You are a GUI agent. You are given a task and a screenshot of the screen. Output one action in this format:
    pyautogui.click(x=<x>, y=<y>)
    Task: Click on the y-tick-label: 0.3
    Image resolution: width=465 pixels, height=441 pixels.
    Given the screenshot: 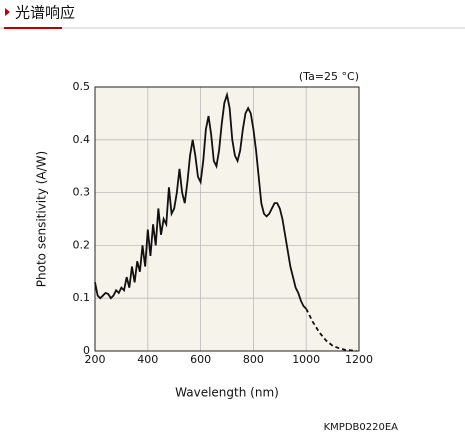 What is the action you would take?
    pyautogui.click(x=82, y=192)
    